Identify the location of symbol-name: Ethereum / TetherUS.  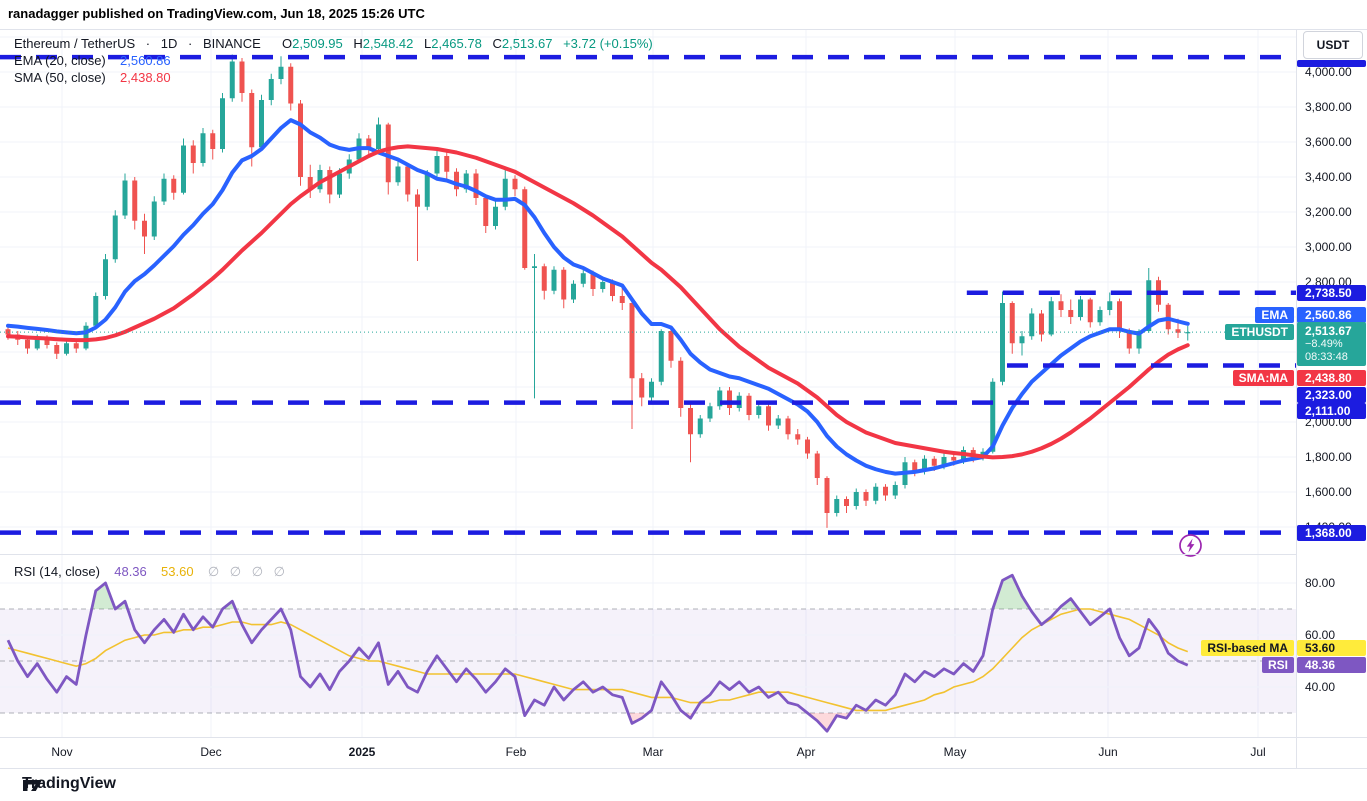
(75, 43).